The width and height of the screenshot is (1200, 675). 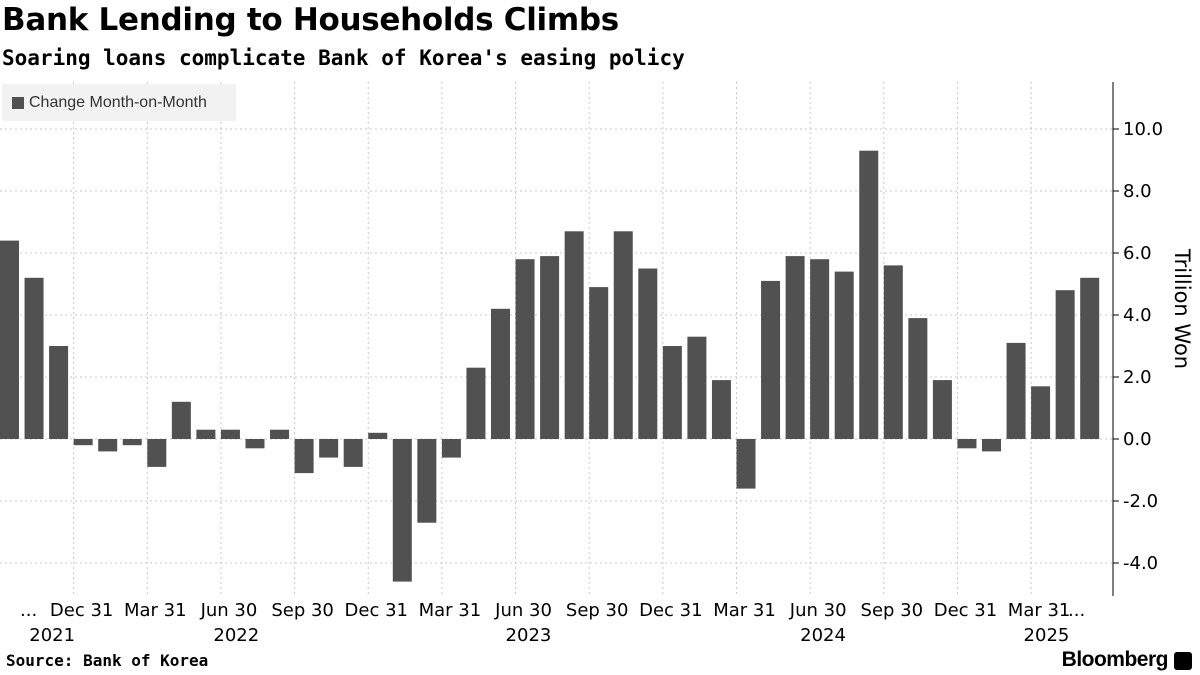 I want to click on chart-title: Bank Lending to Households Climbs, so click(x=310, y=20).